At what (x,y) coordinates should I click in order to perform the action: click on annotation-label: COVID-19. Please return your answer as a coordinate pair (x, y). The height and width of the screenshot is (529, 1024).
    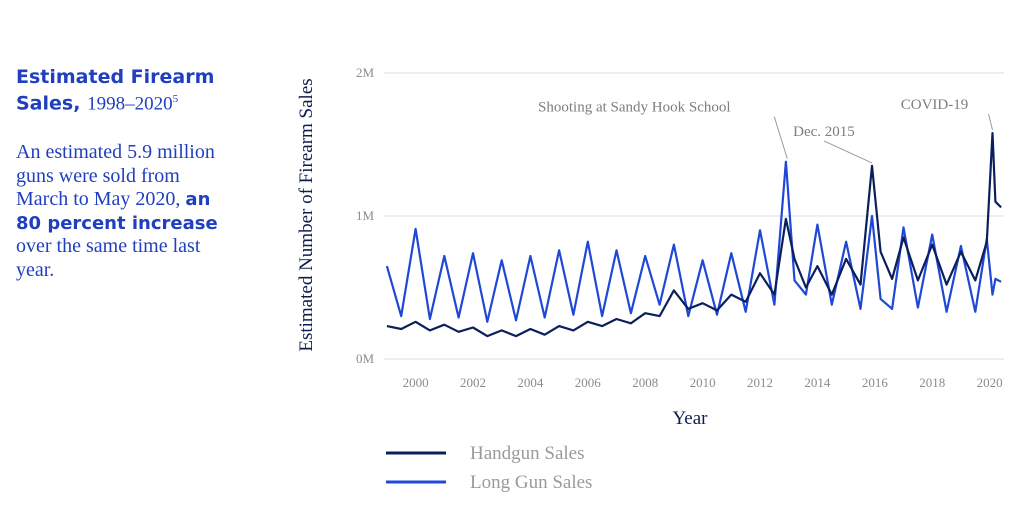
    Looking at the image, I should click on (935, 105).